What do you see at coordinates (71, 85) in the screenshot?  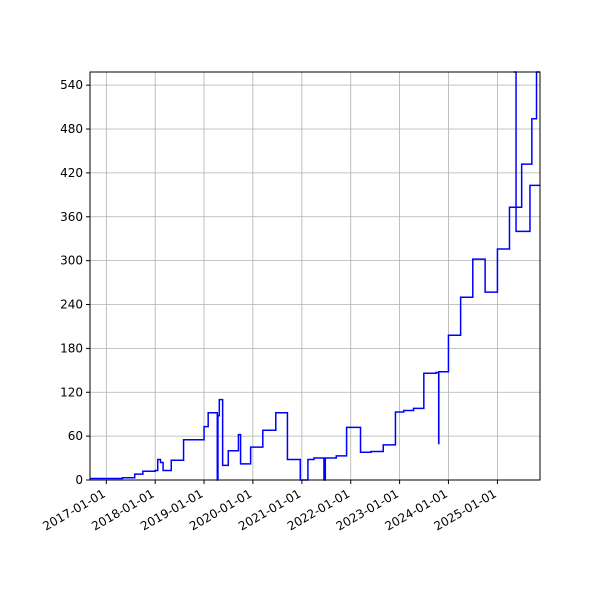 I see `y-tick-label: 540` at bounding box center [71, 85].